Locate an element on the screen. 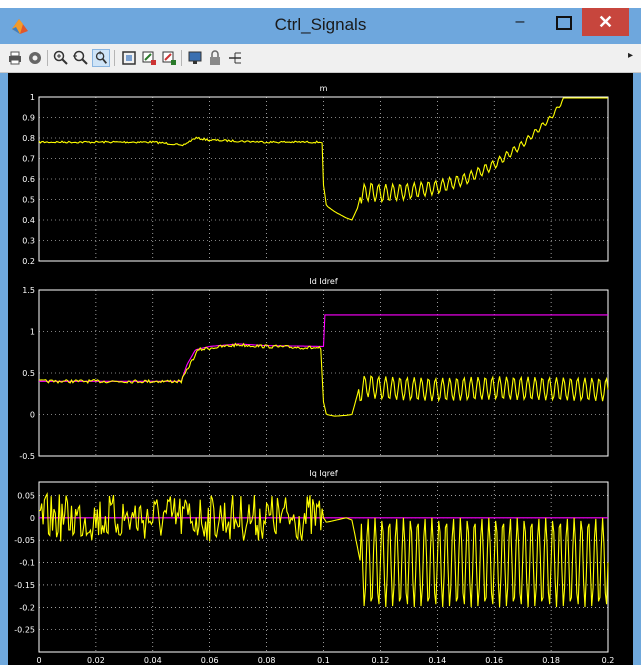  x-tick-label: 0.06 is located at coordinates (210, 660).